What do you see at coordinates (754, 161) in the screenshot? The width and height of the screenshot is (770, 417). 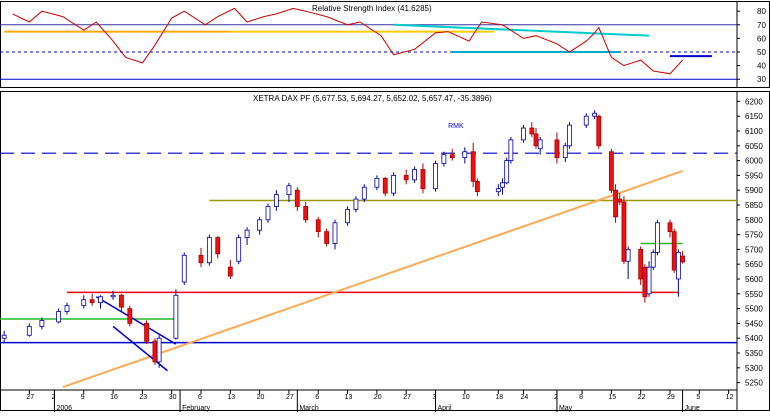 I see `price-tick-label-6000: 6000` at bounding box center [754, 161].